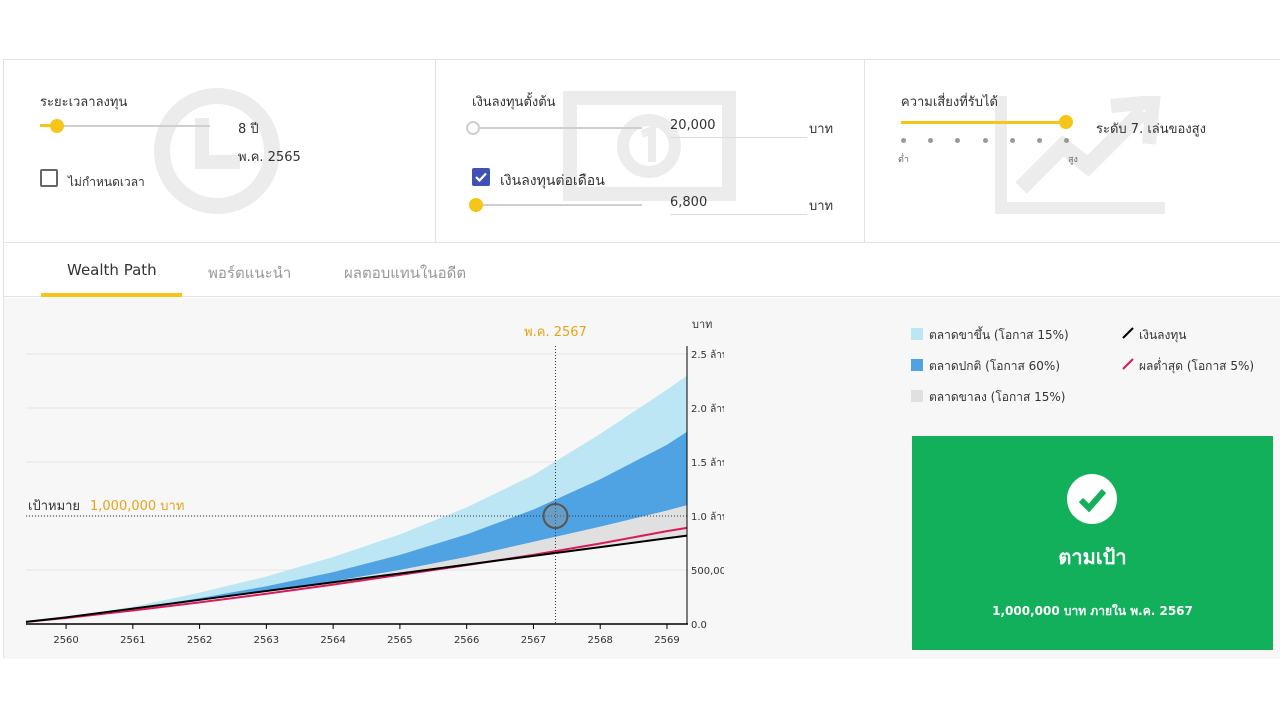 The image size is (1280, 720). Describe the element at coordinates (983, 122) in the screenshot. I see `risk-slider-fill` at that location.